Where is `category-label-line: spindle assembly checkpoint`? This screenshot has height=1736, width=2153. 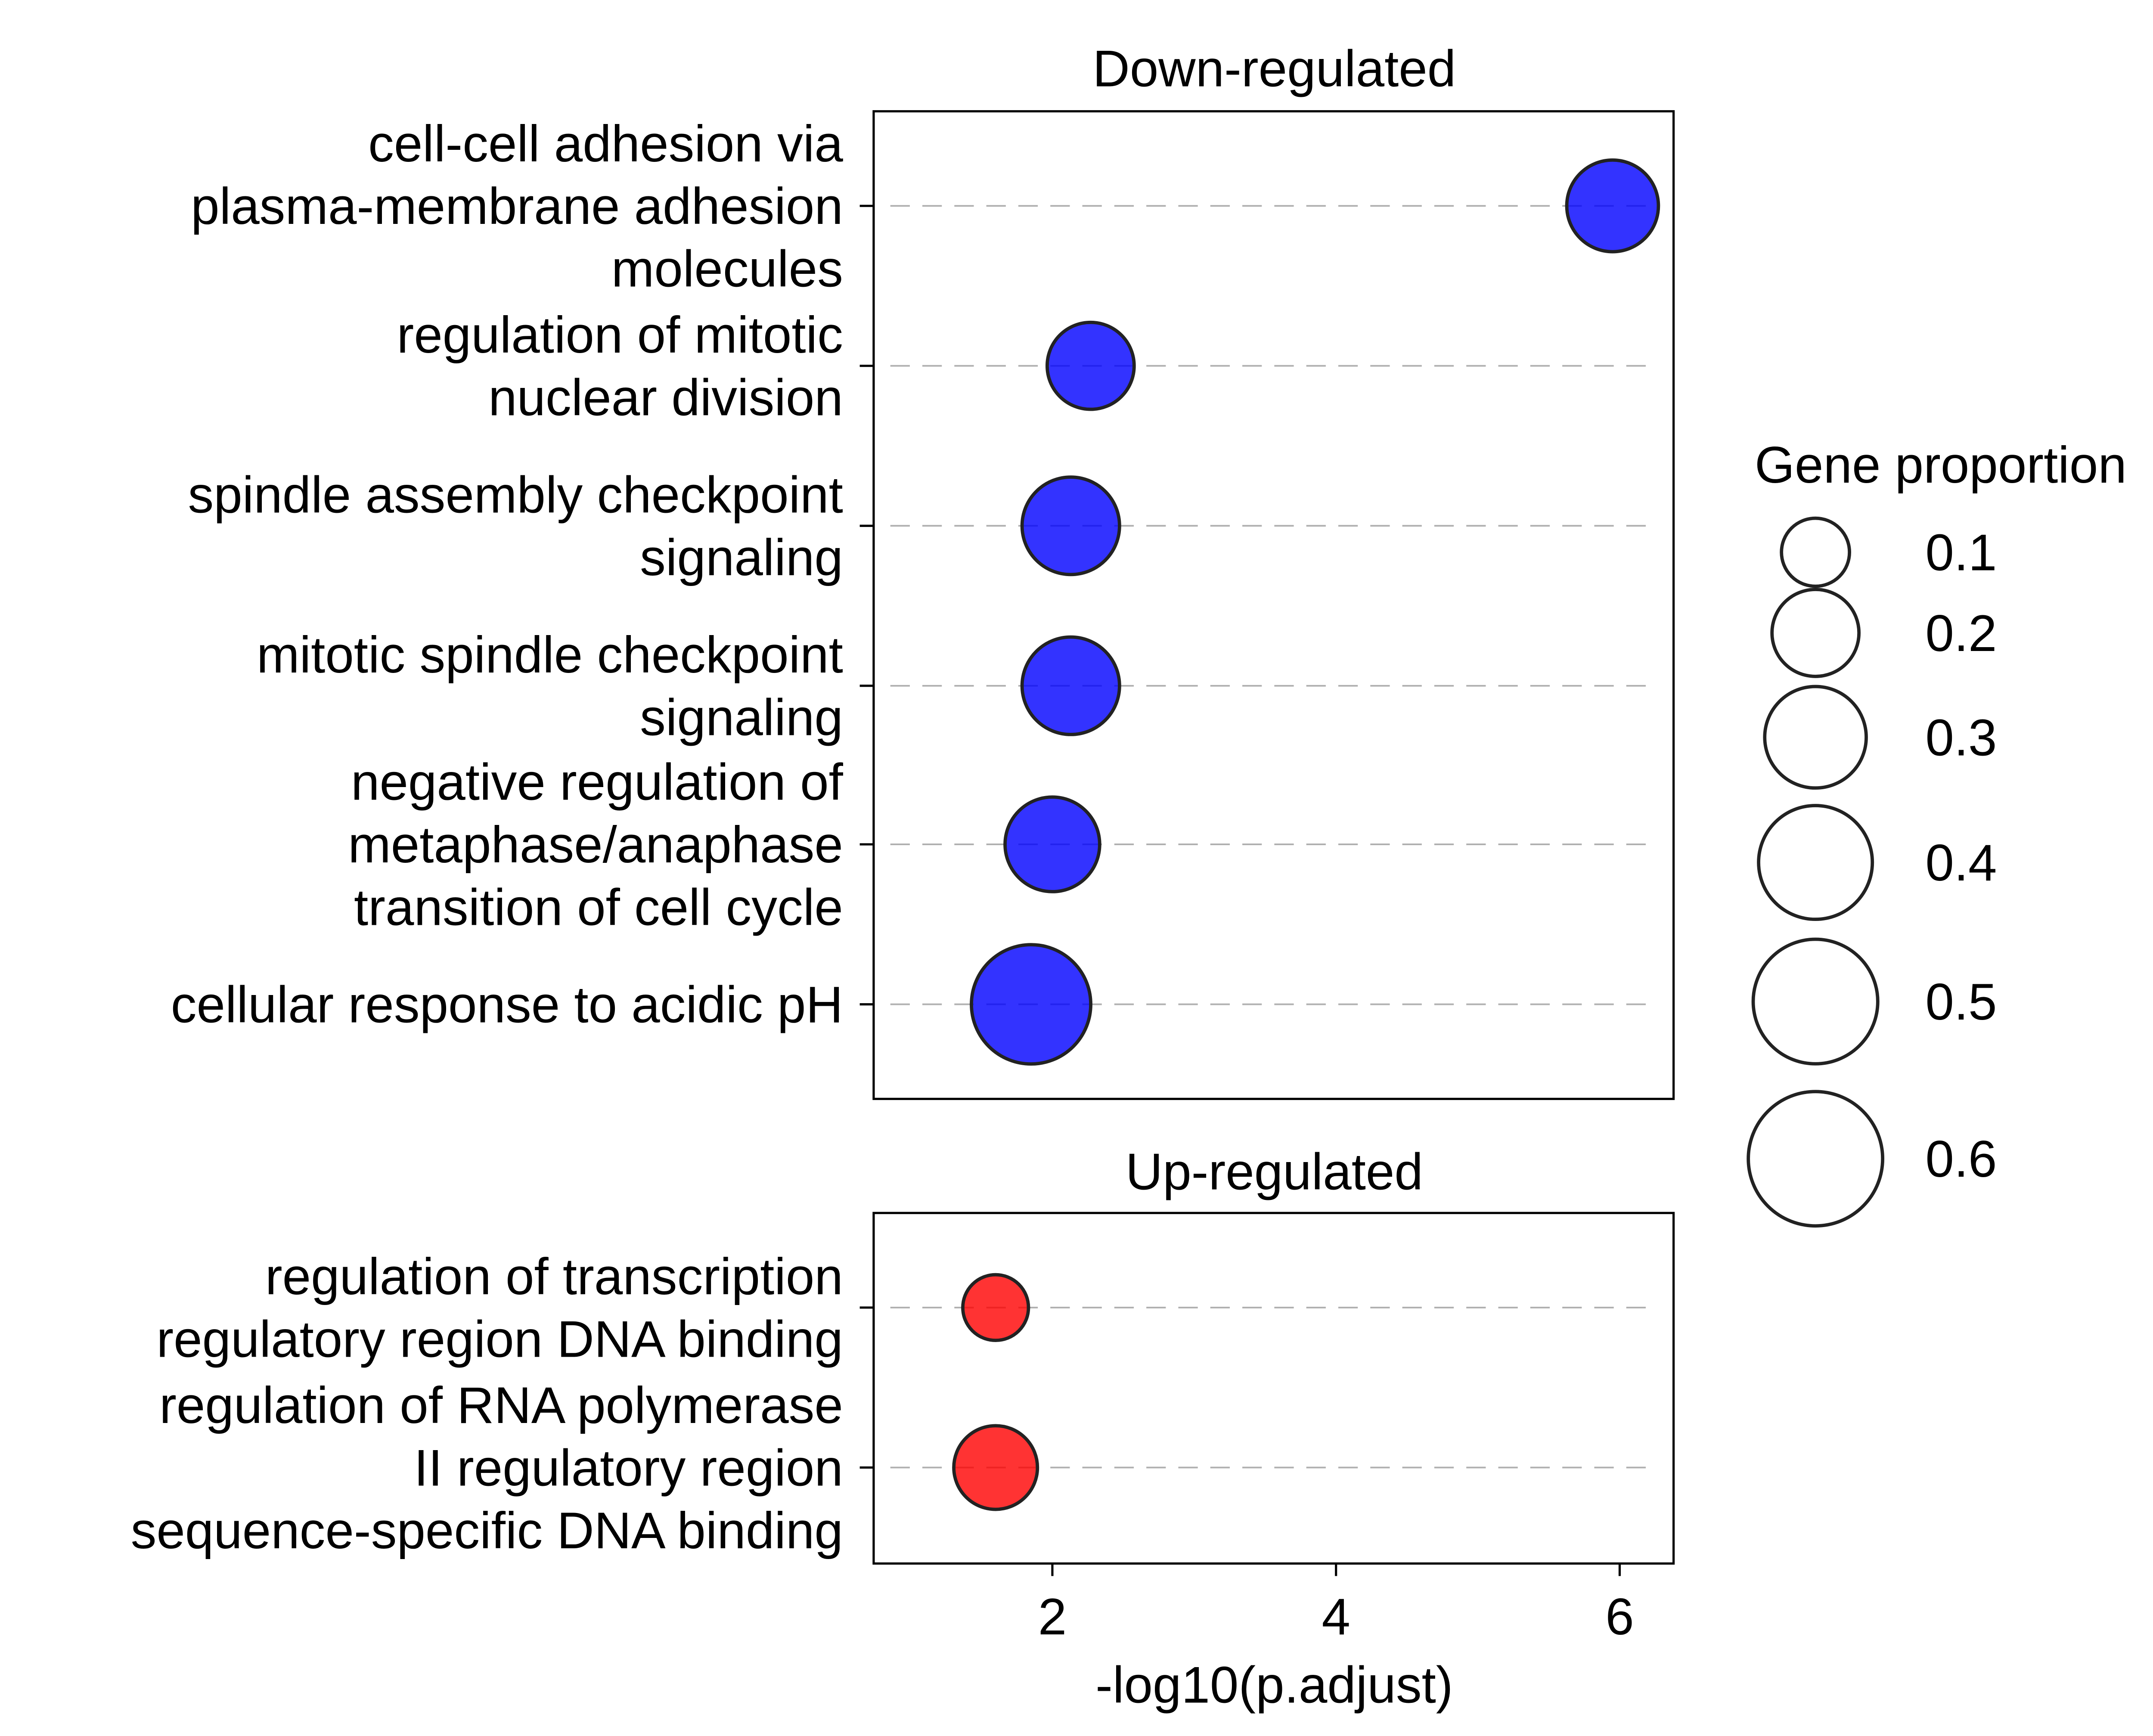
category-label-line: spindle assembly checkpoint is located at coordinates (515, 496).